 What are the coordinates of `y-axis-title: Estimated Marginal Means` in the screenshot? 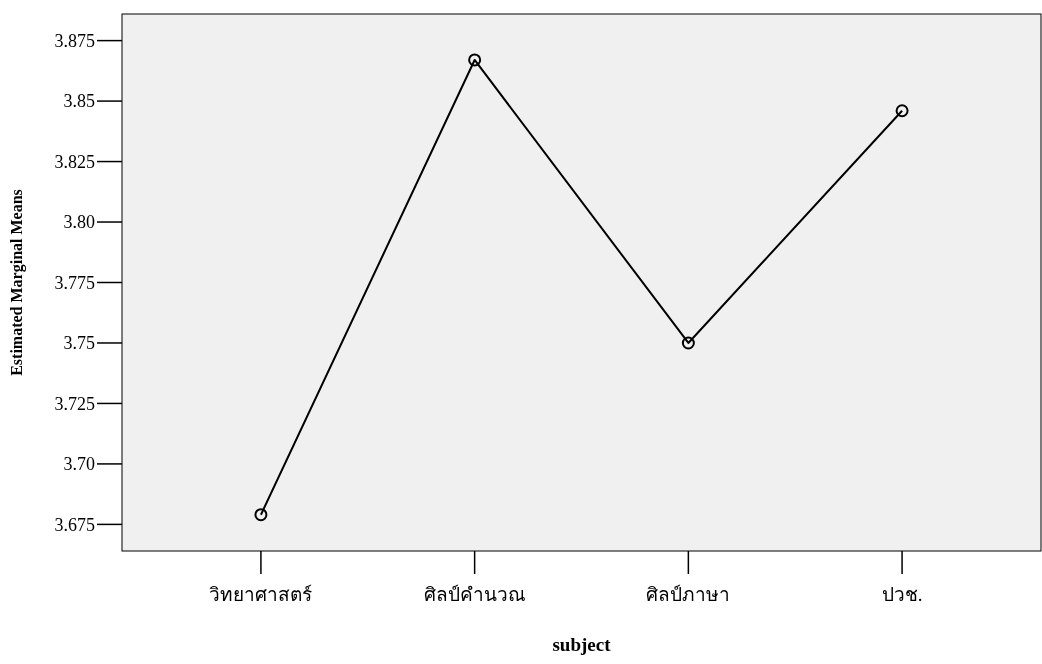 It's located at (17, 282).